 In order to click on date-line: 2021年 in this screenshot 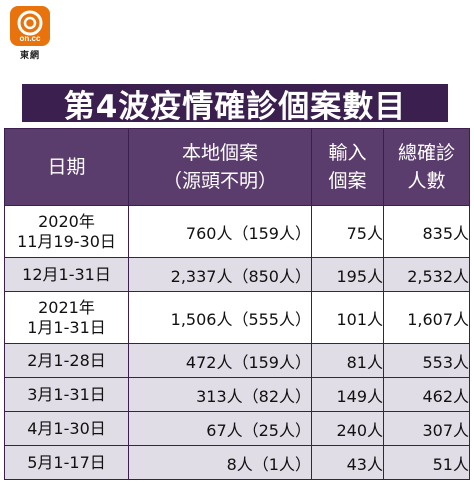, I will do `click(66, 307)`.